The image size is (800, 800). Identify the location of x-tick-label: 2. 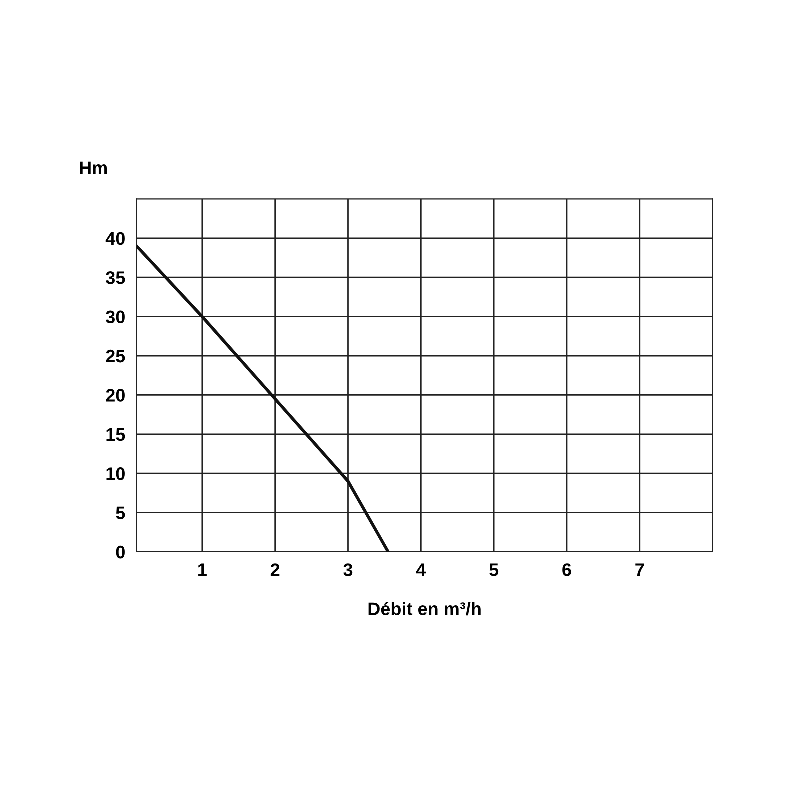
(275, 570).